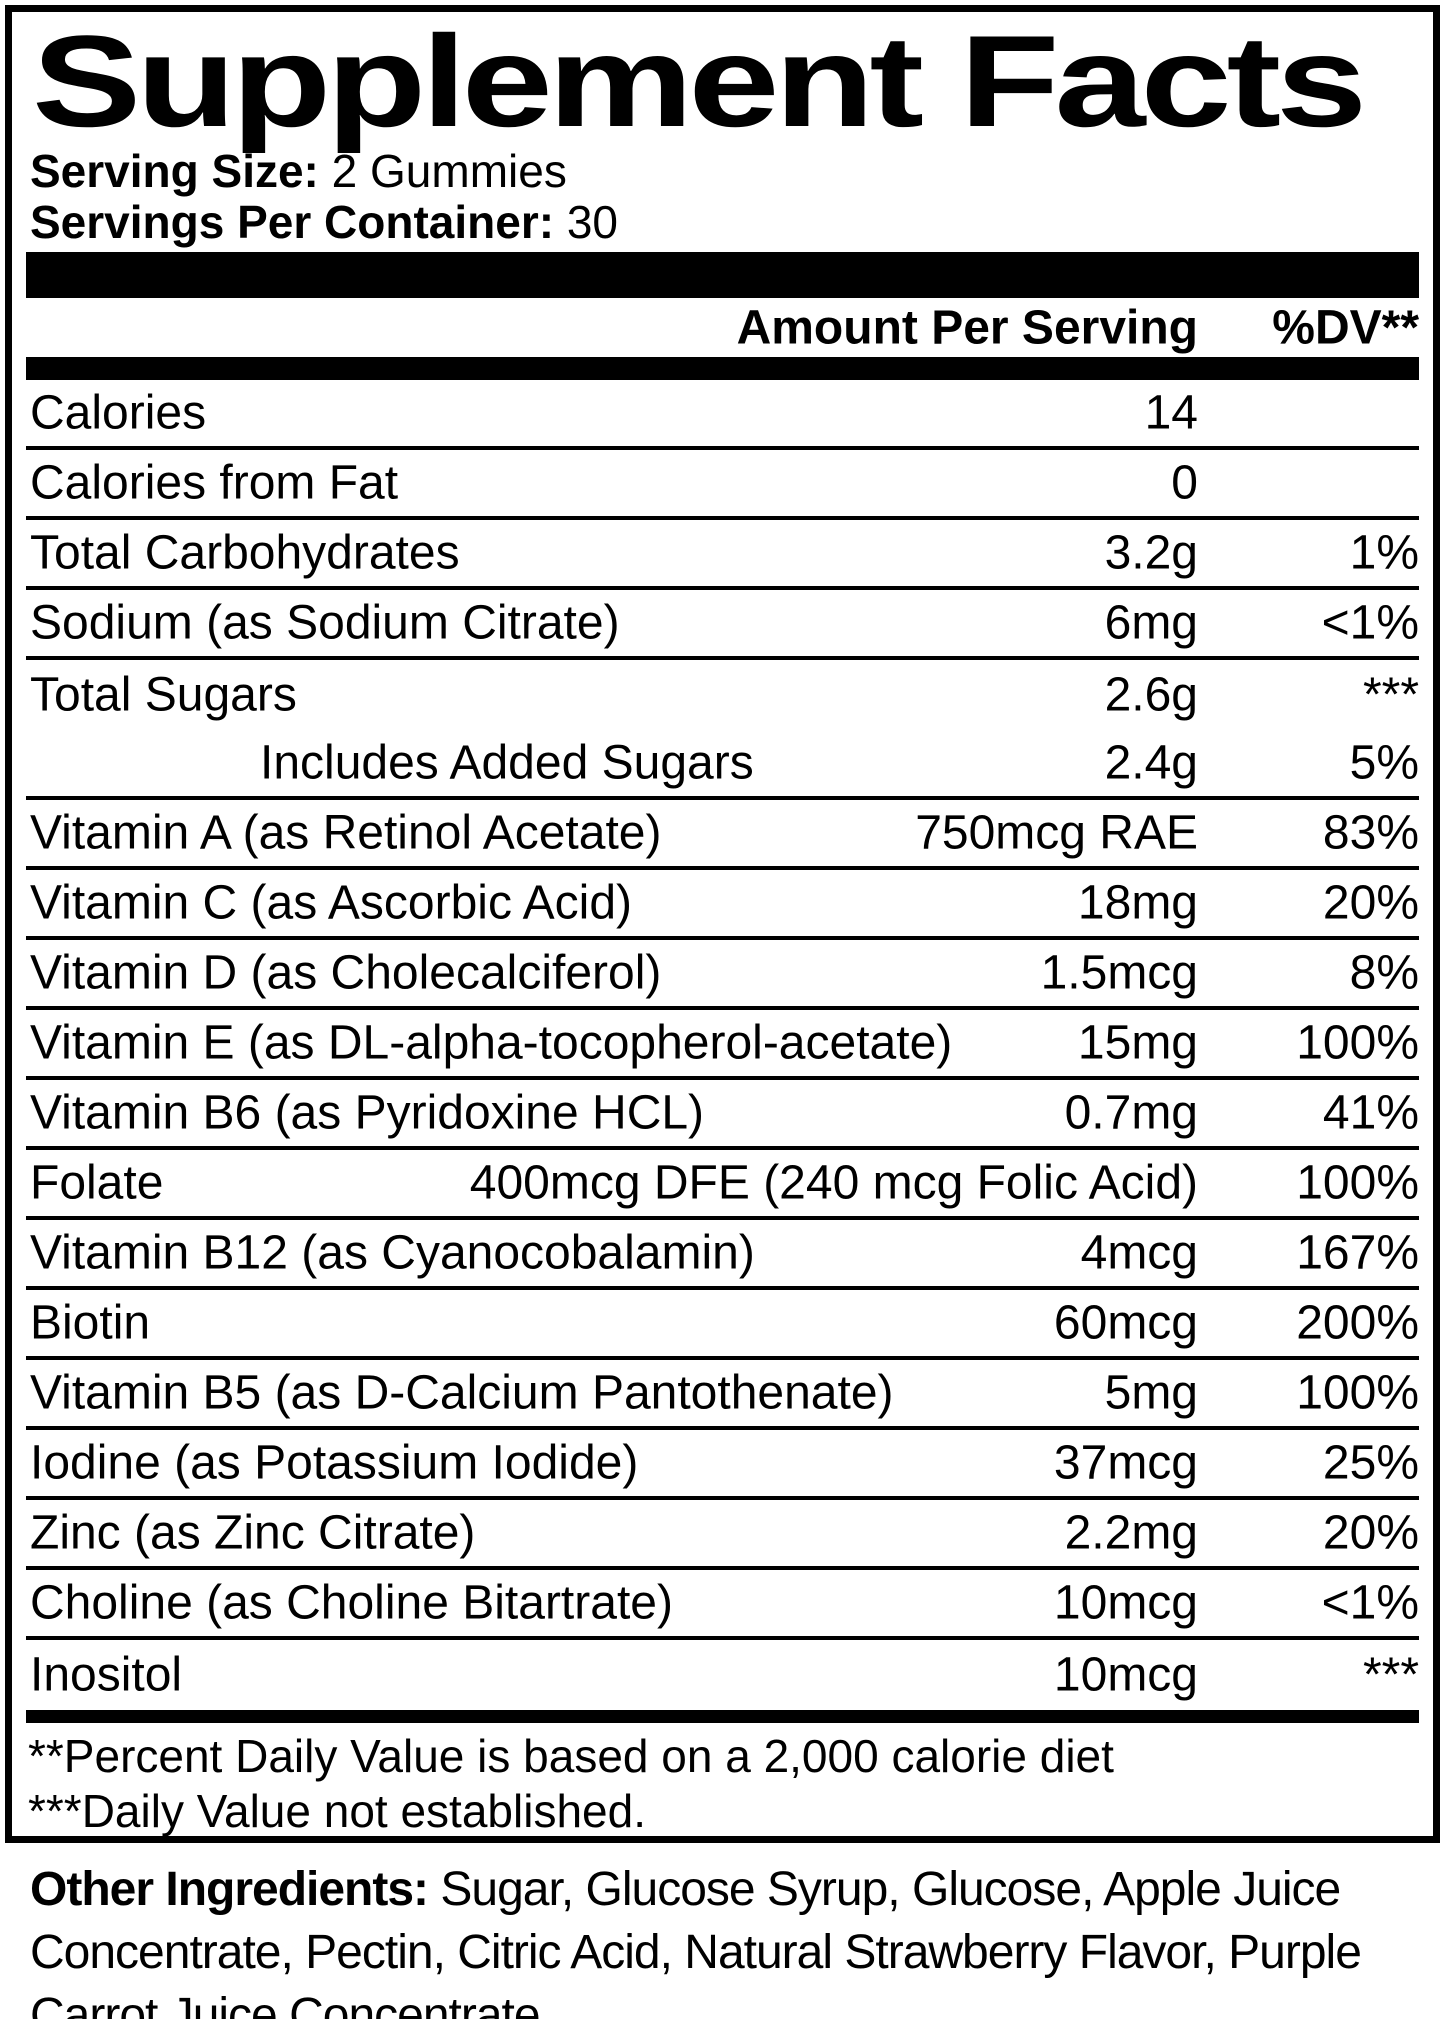 The width and height of the screenshot is (1445, 2019). Describe the element at coordinates (97, 1183) in the screenshot. I see `nutrient-name: Folate` at that location.